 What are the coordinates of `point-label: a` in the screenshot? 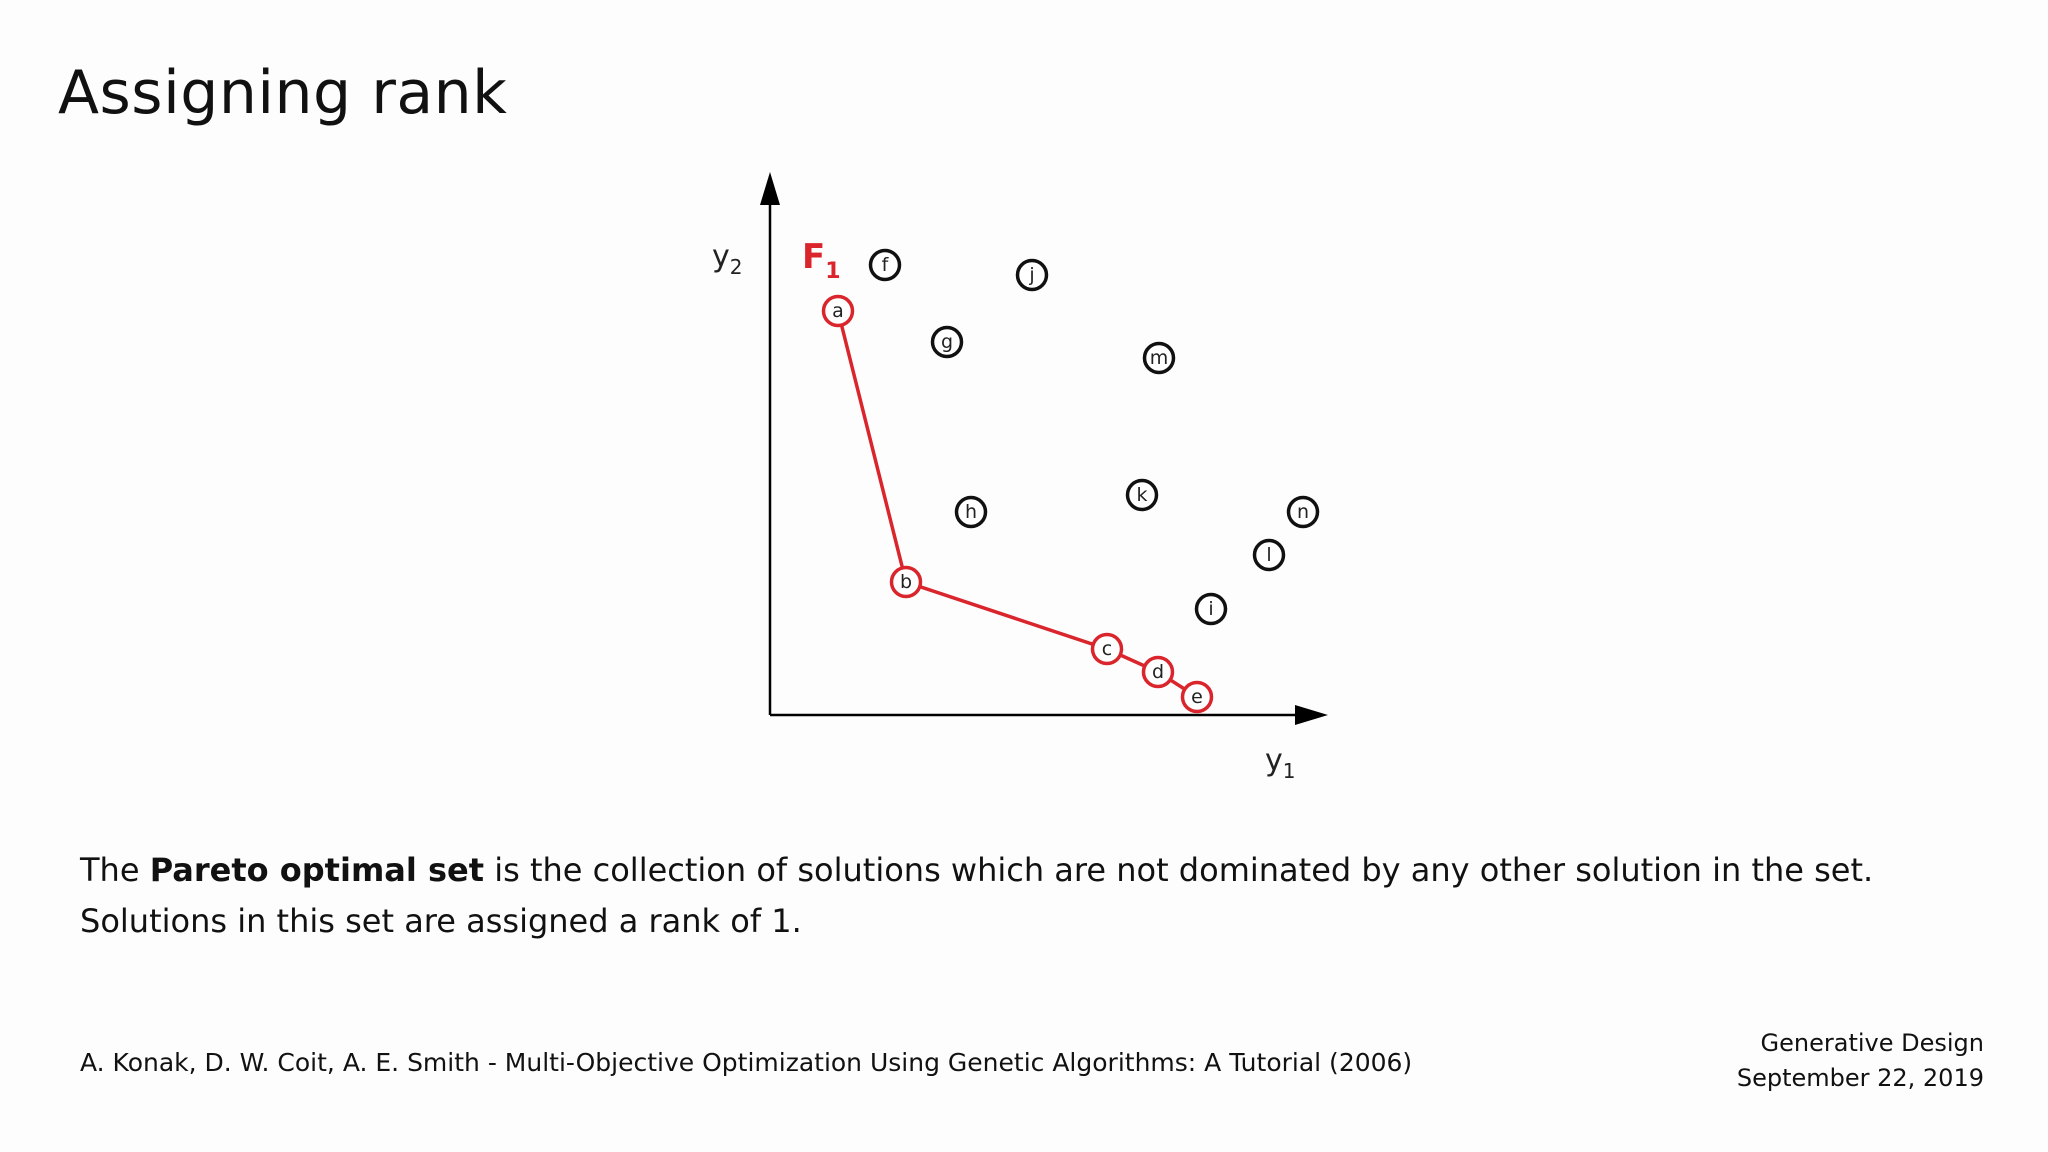 It's located at (838, 311).